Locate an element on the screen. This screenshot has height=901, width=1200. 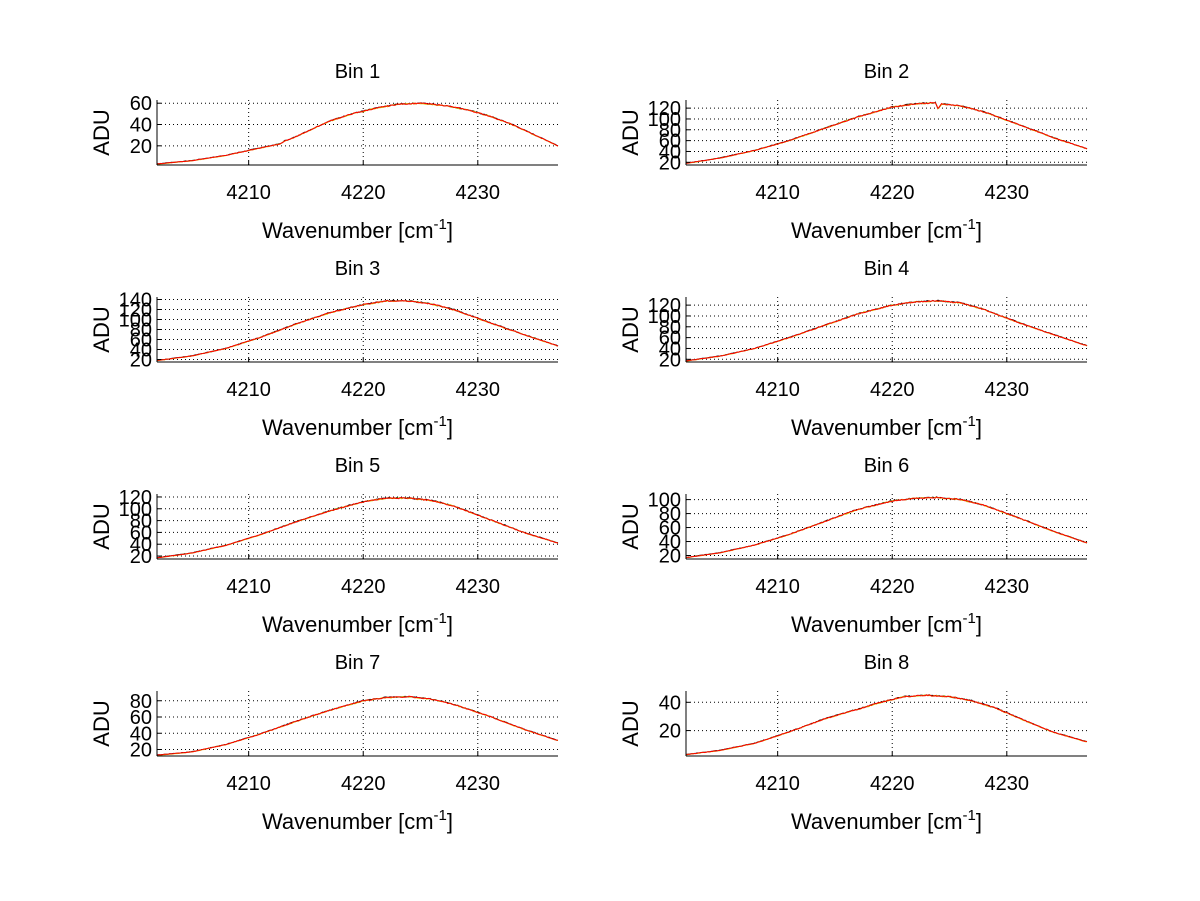
chart-title: Bin 2 is located at coordinates (887, 72).